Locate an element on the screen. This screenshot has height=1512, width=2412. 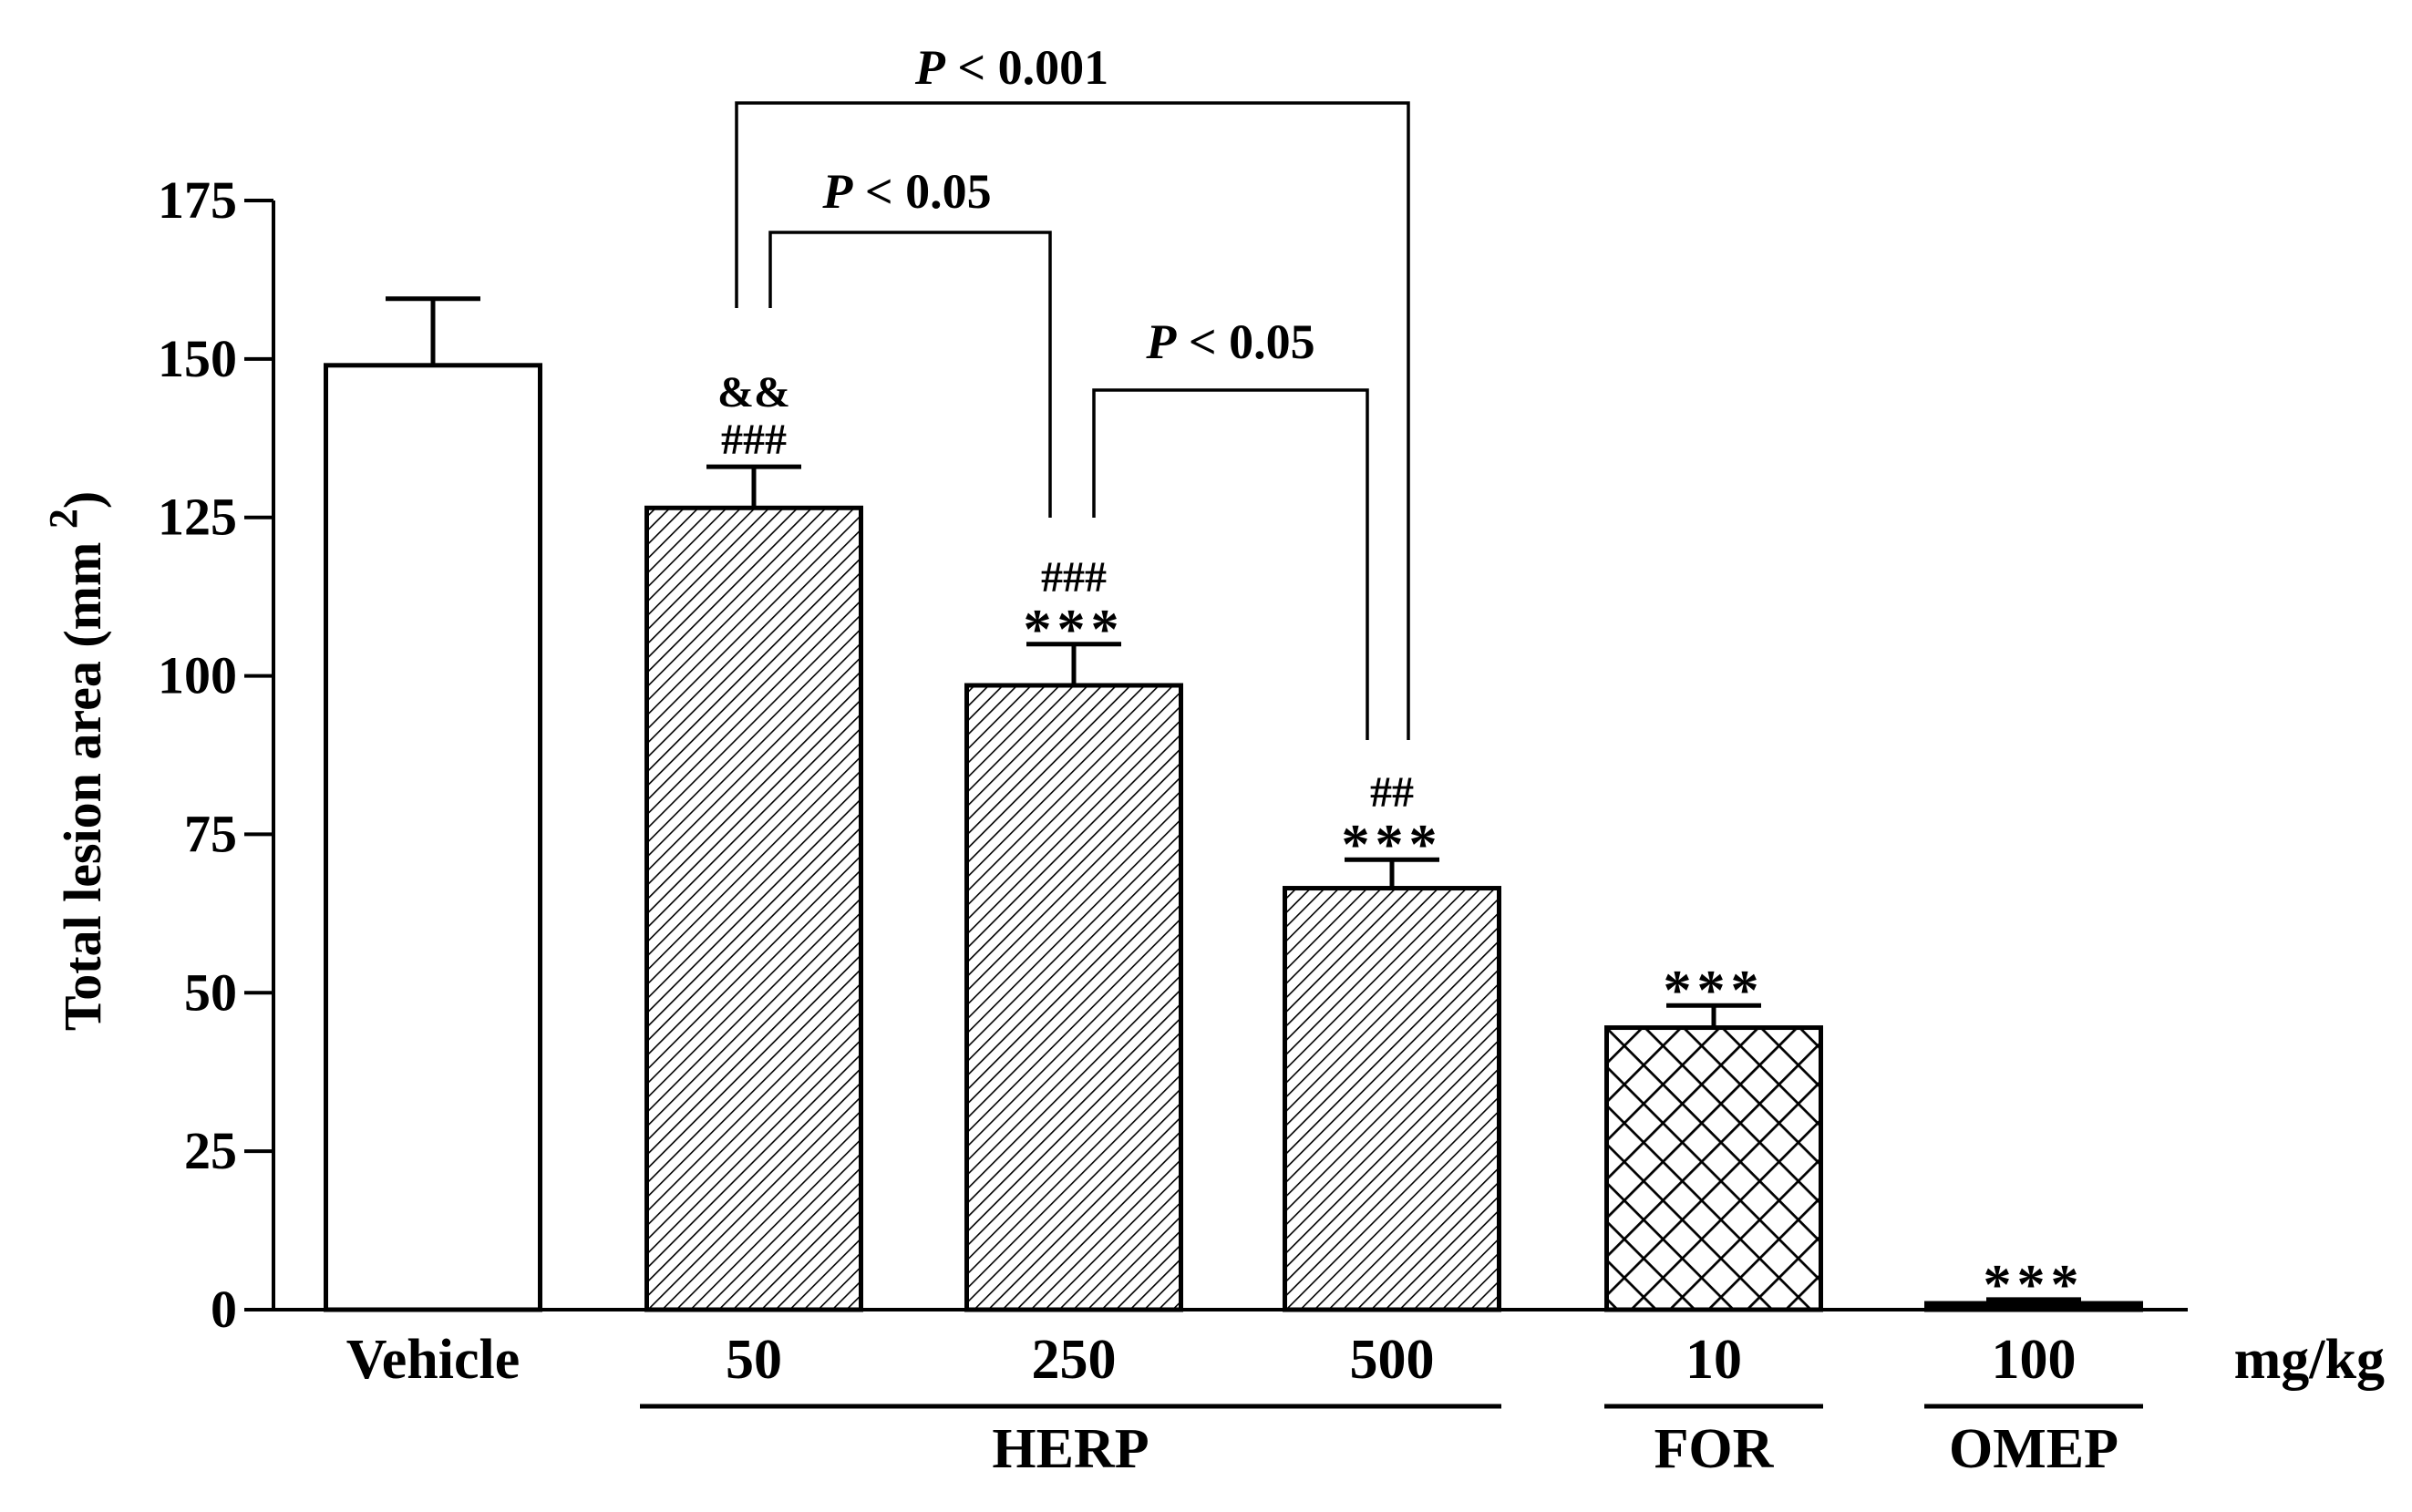
x-unit-label: mg/kg is located at coordinates (2309, 1360).